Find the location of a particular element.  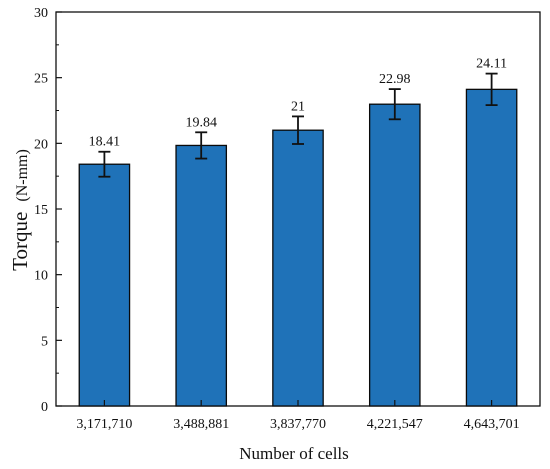

y-axis-label-unit: (N-mm) is located at coordinates (22, 175).